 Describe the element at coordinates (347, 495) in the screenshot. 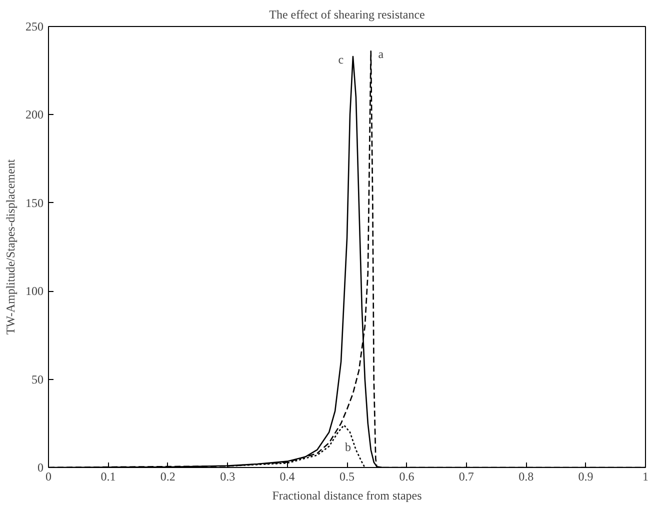

I see `x-axis-title: Fractional distance from stapes` at that location.